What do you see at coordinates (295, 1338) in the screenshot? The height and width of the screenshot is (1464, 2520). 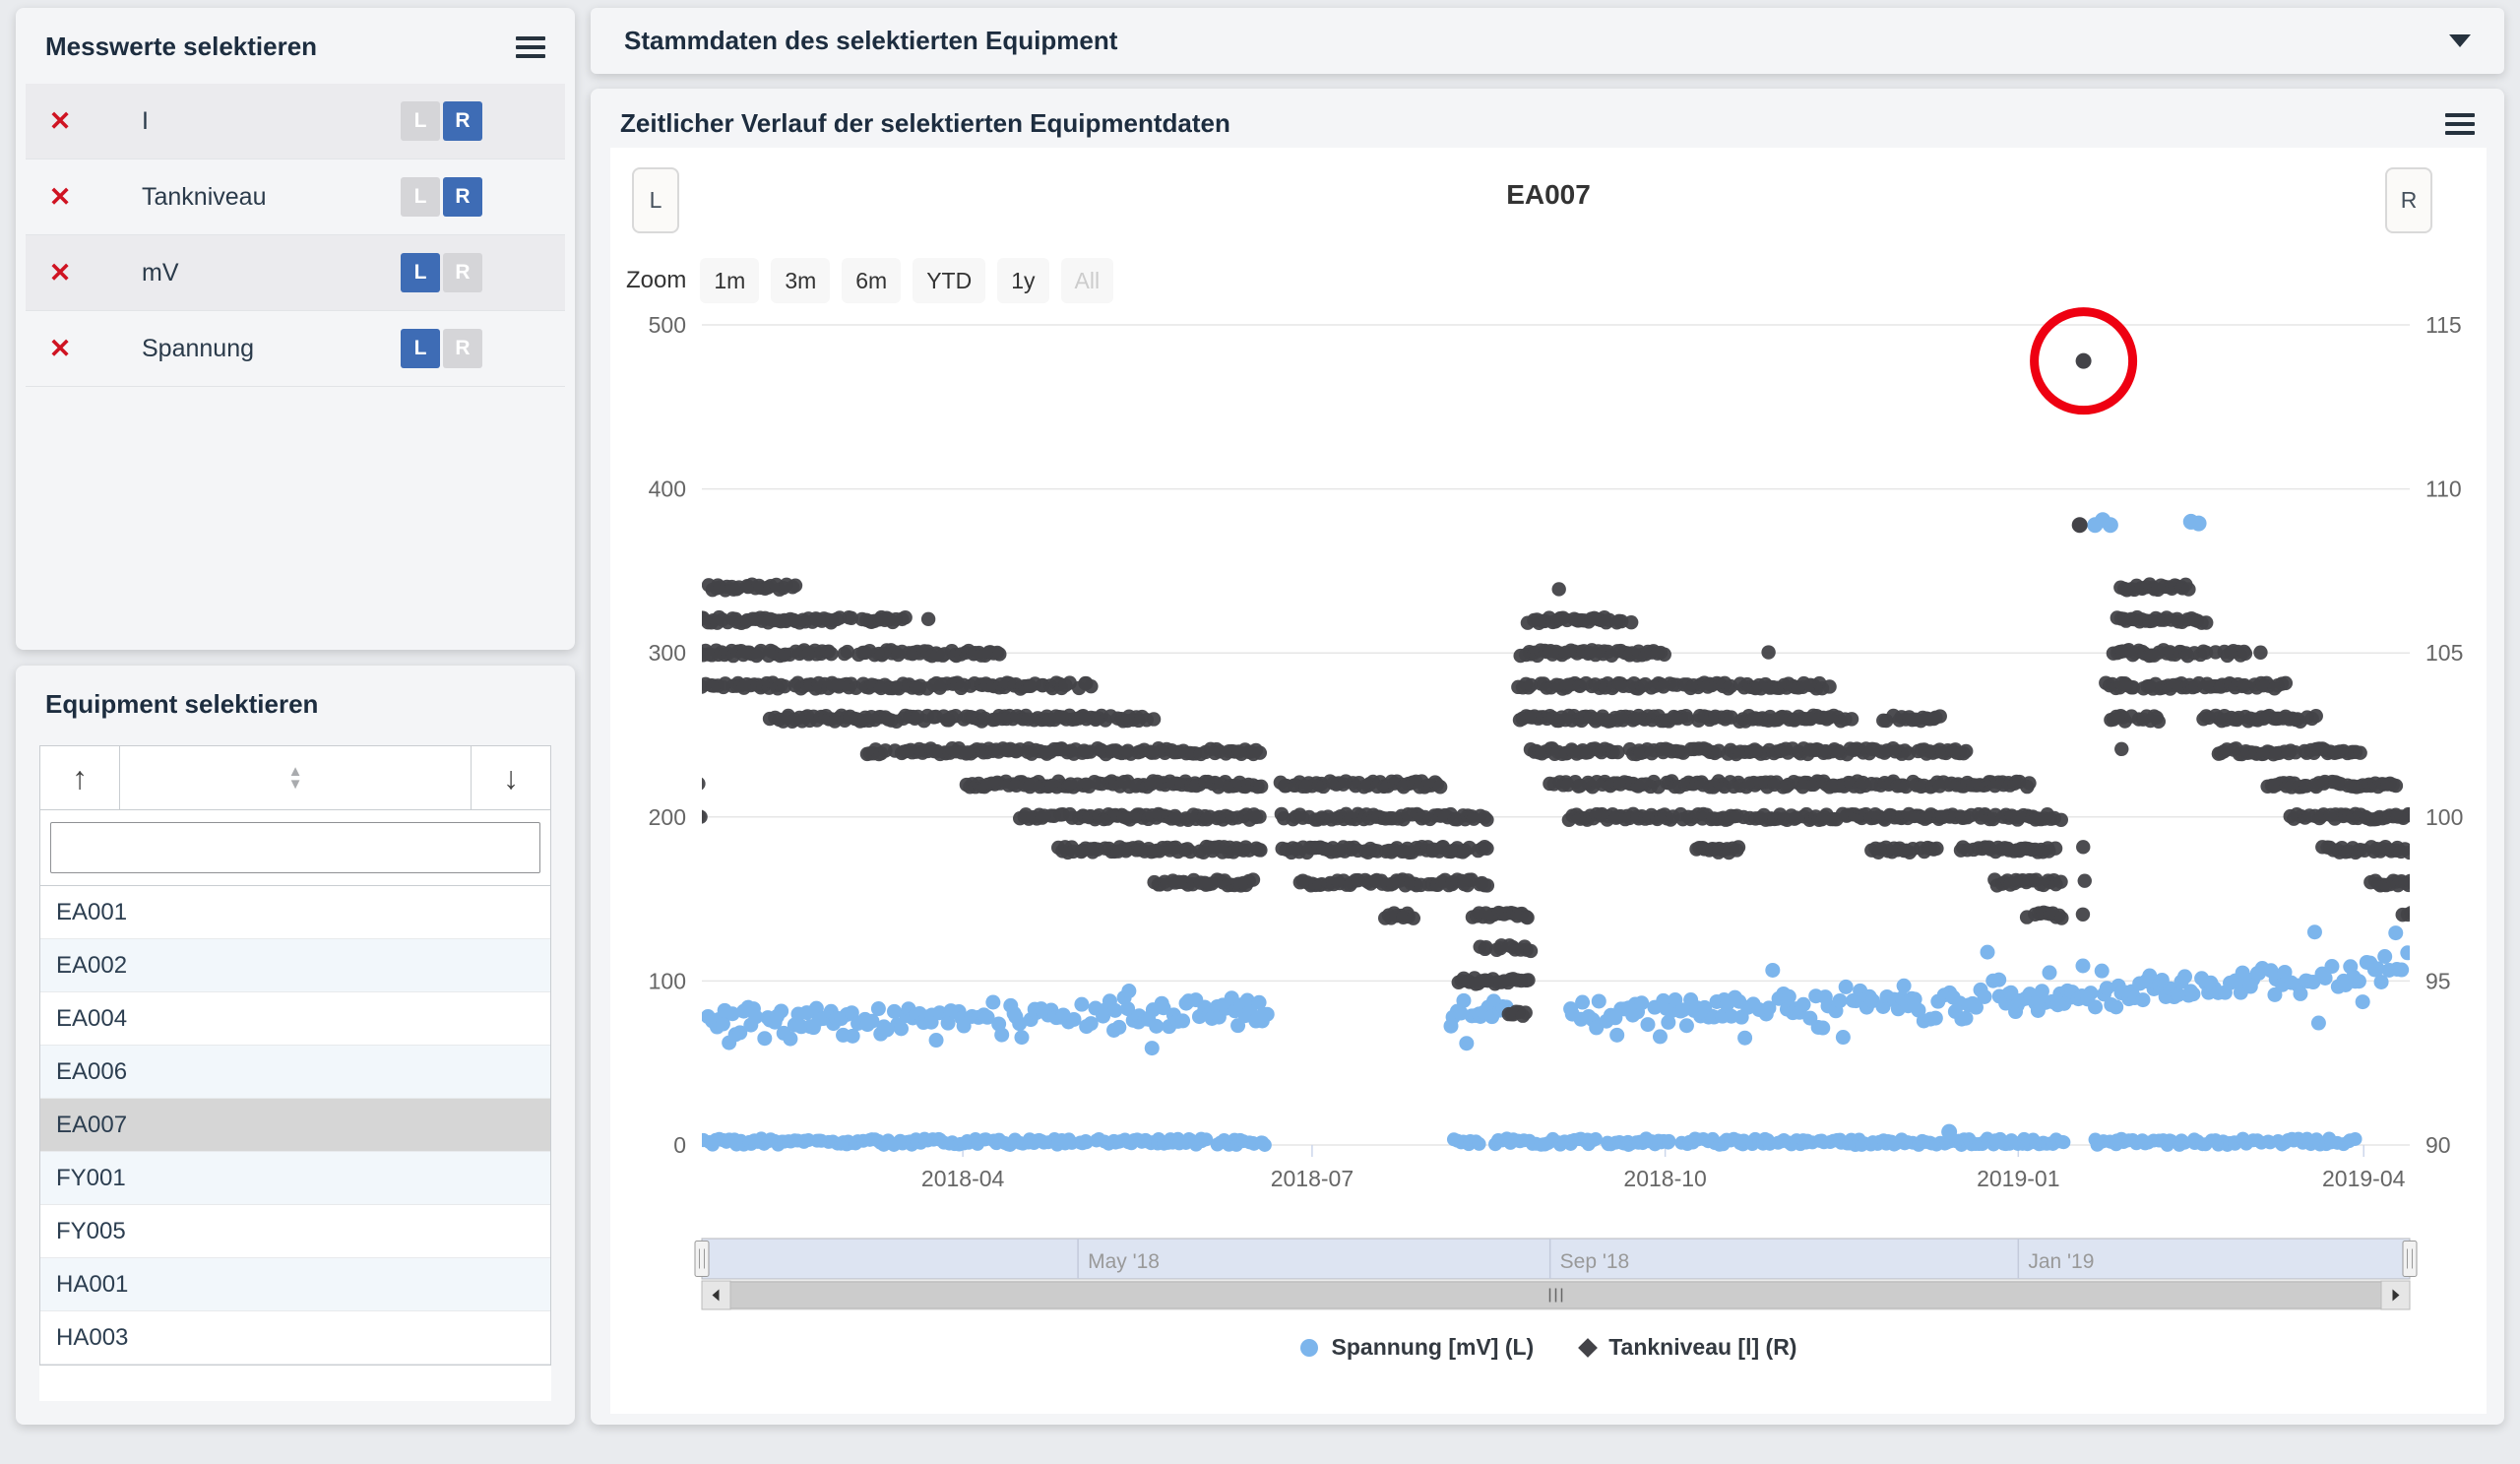 I see `equipment-list-item: HA003` at bounding box center [295, 1338].